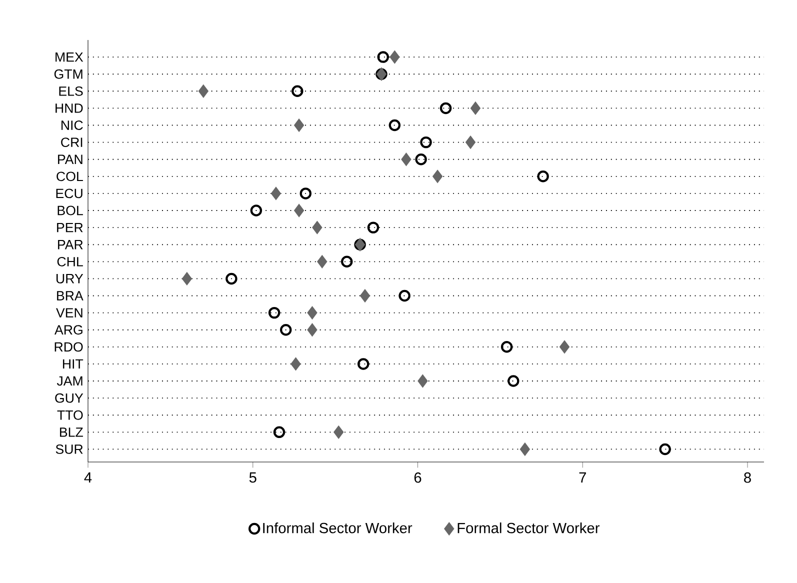 Image resolution: width=797 pixels, height=583 pixels. Describe the element at coordinates (70, 279) in the screenshot. I see `y-tick-label: URY` at that location.